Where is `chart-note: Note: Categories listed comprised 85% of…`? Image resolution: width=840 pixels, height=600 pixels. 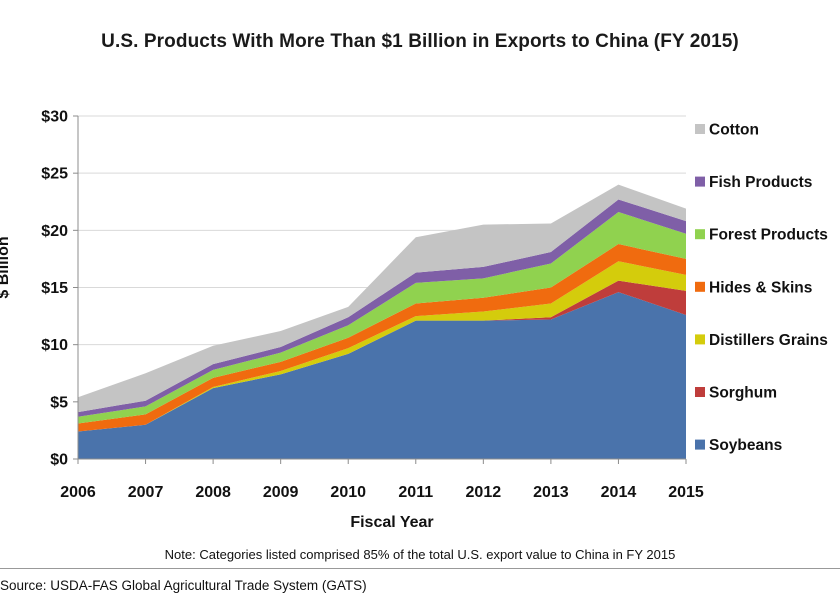
chart-note: Note: Categories listed comprised 85% of… is located at coordinates (420, 554).